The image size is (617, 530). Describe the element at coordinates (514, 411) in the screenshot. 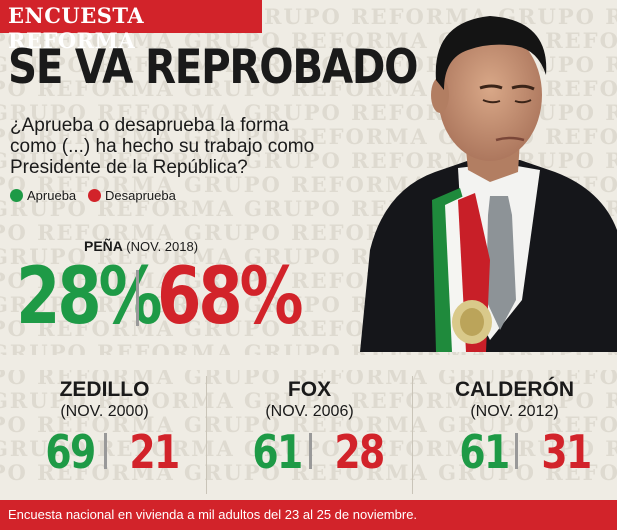

I see `poll-date: (NOV. 2012)` at that location.